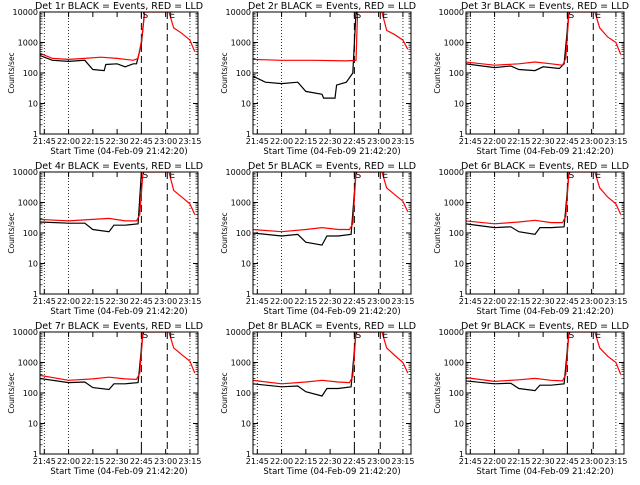 Image resolution: width=640 pixels, height=485 pixels. I want to click on panel-title: Det 1r BLACK = Events, RED = LLD, so click(119, 6).